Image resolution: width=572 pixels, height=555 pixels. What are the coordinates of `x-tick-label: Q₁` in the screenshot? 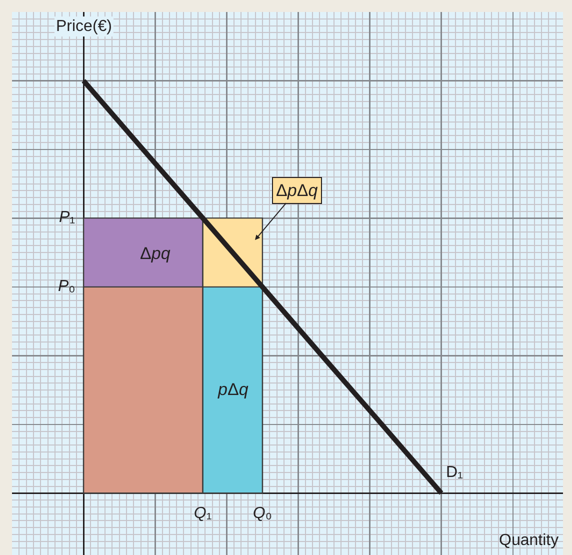 It's located at (203, 513).